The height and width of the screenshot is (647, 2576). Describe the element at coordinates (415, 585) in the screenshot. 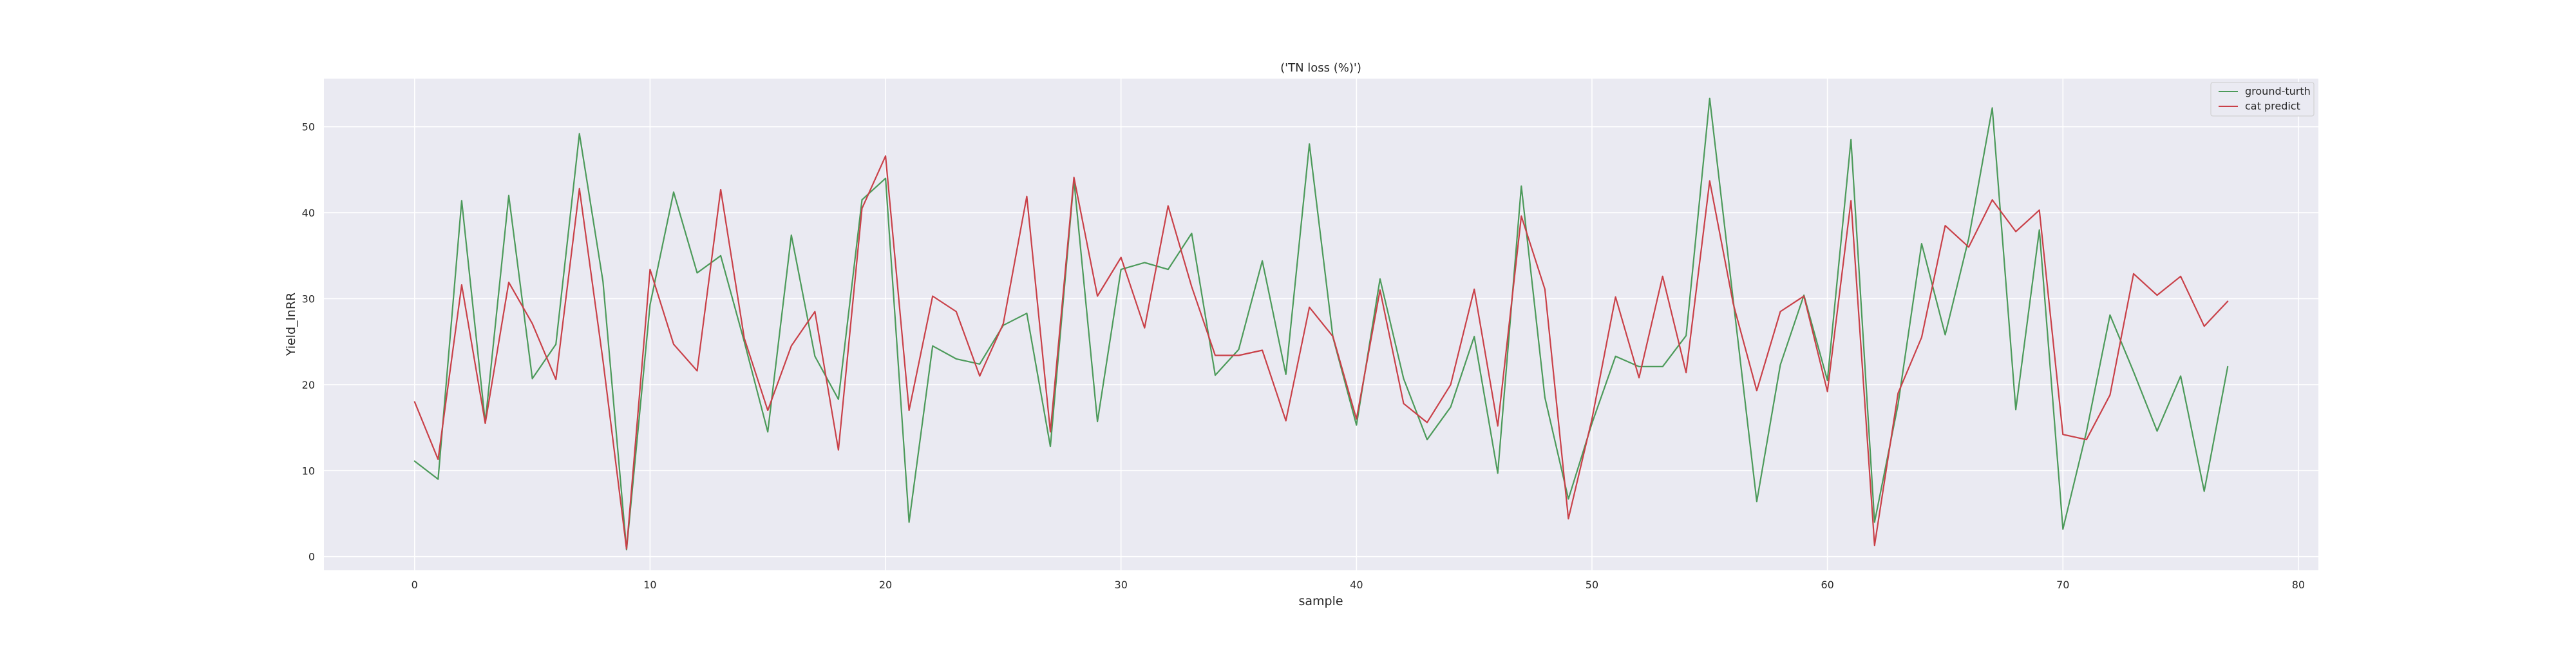

I see `x-tick-label: 0` at that location.